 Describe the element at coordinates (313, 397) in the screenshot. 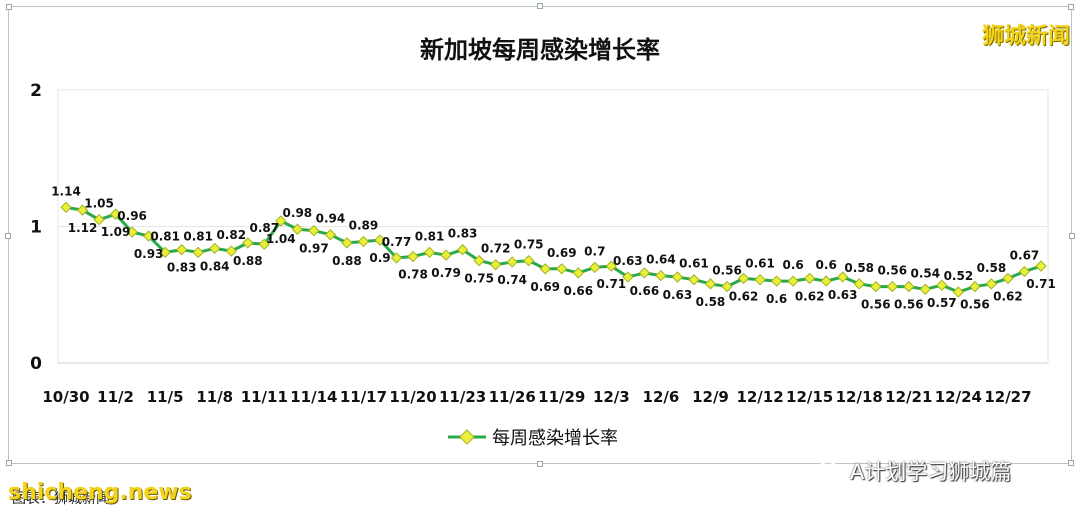

I see `x-tick-label: 11/14` at that location.